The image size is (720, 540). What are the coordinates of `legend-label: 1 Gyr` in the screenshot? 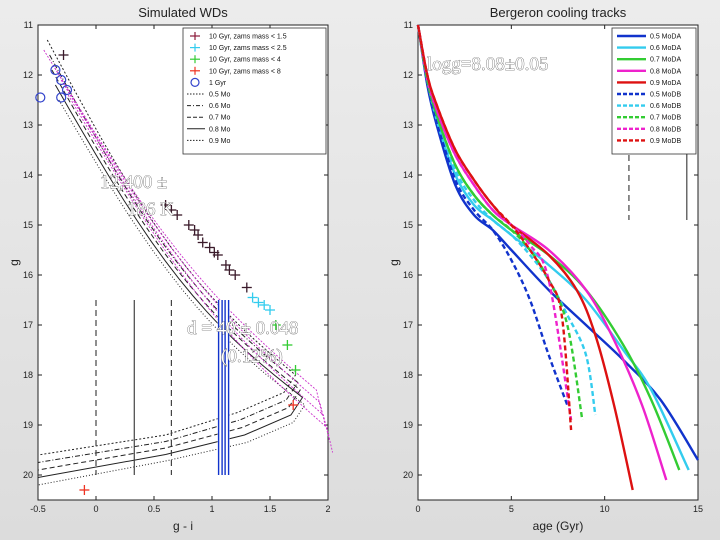 It's located at (218, 83).